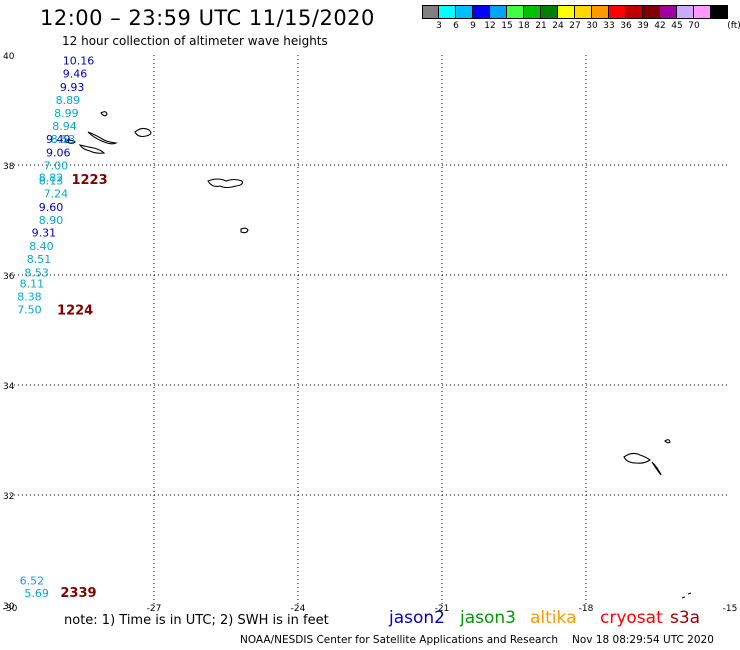  Describe the element at coordinates (75, 311) in the screenshot. I see `pass-time-label: 1224` at that location.